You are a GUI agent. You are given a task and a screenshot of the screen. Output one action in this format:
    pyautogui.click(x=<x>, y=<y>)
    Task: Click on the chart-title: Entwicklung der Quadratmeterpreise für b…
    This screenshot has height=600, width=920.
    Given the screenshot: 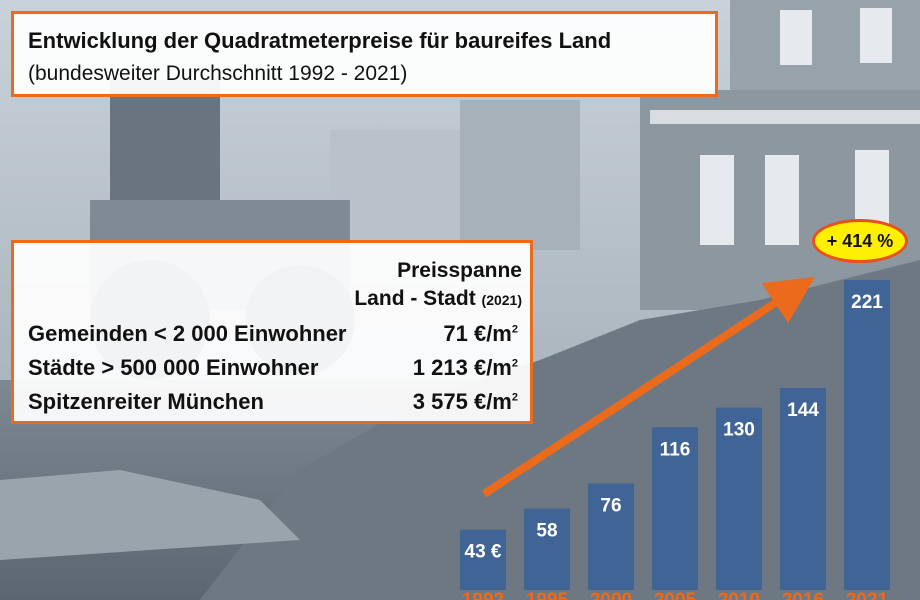 What is the action you would take?
    pyautogui.click(x=320, y=40)
    